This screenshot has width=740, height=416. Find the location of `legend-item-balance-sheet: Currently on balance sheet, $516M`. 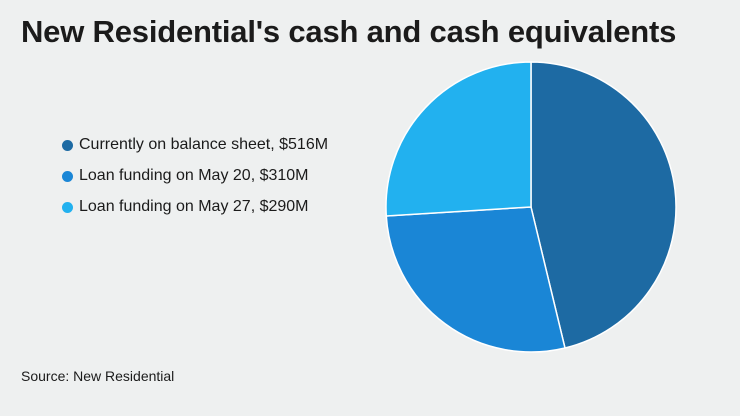

legend-item-balance-sheet: Currently on balance sheet, $516M is located at coordinates (195, 145).